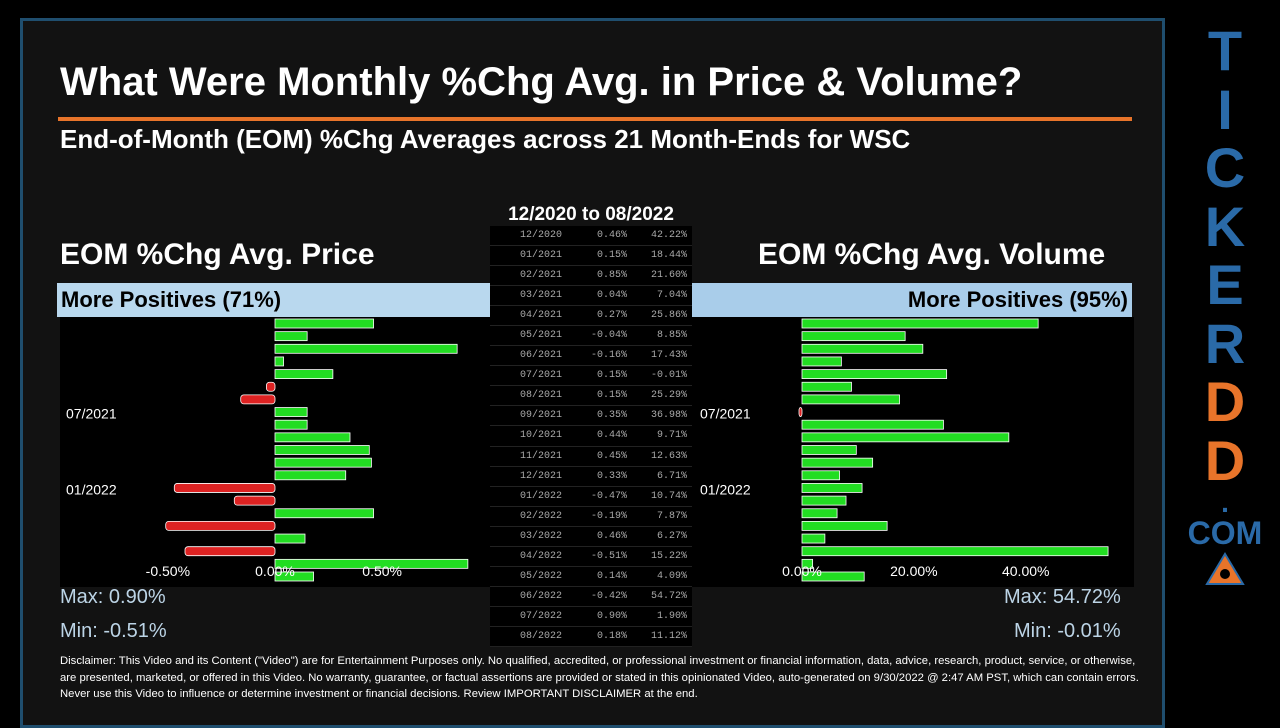 This screenshot has height=728, width=1280. Describe the element at coordinates (850, 399) in the screenshot. I see `positive-bar-06/2021` at that location.